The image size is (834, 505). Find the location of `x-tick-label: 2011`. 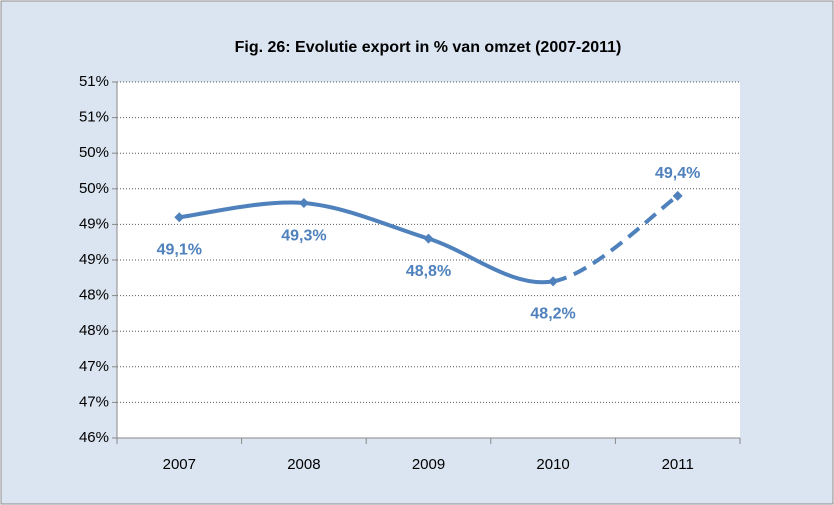

x-tick-label: 2011 is located at coordinates (678, 464).